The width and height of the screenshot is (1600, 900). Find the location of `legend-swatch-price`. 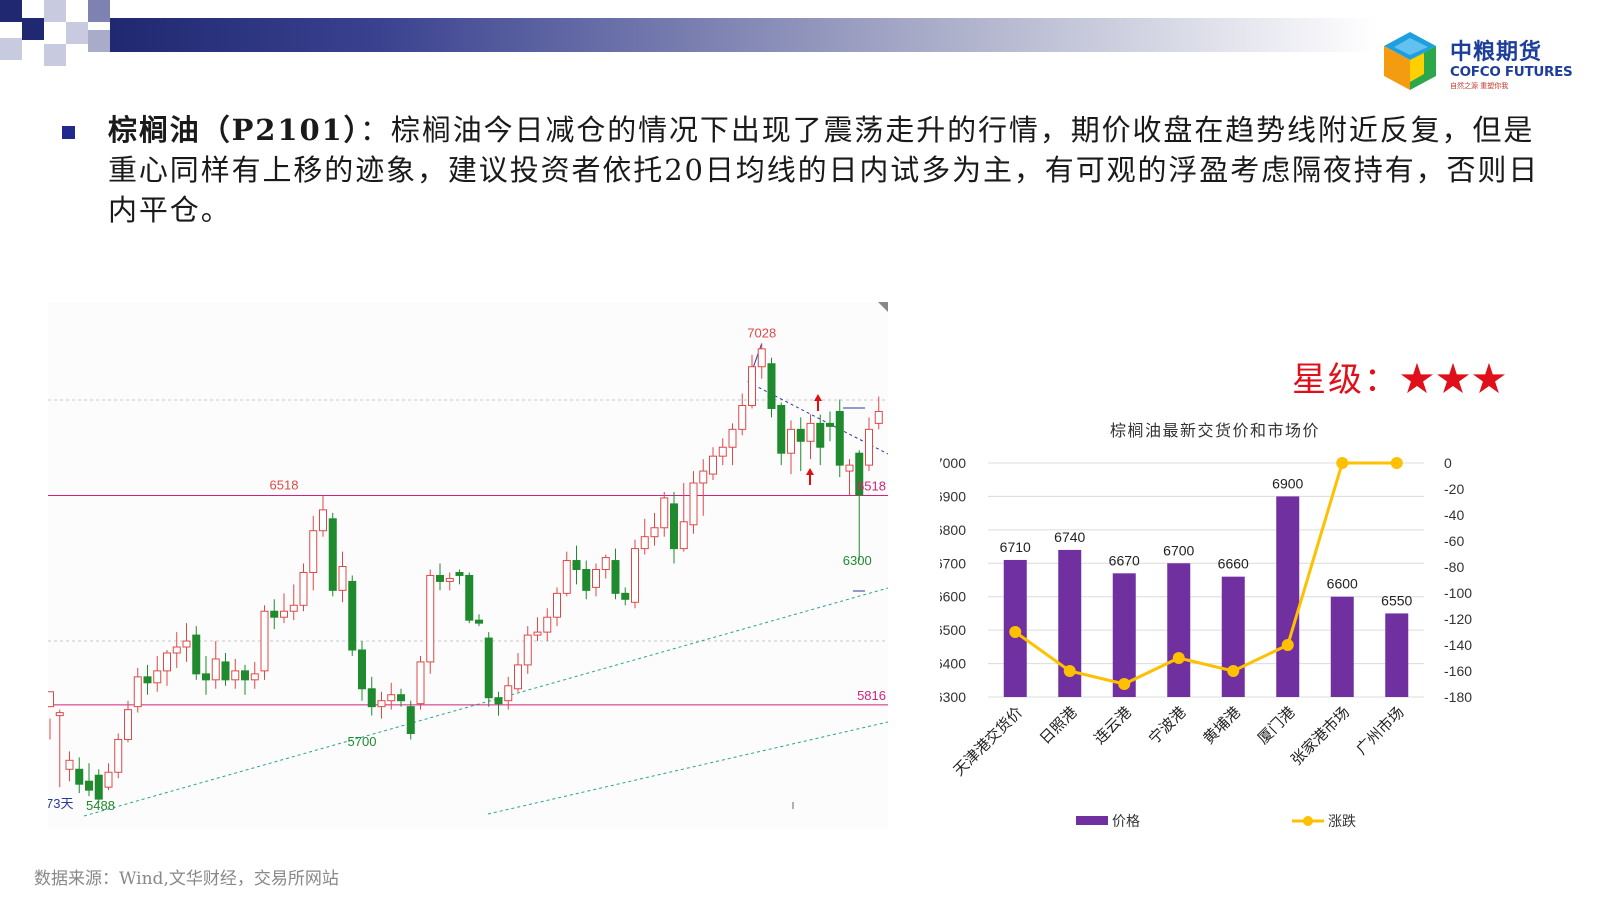

legend-swatch-price is located at coordinates (1092, 820).